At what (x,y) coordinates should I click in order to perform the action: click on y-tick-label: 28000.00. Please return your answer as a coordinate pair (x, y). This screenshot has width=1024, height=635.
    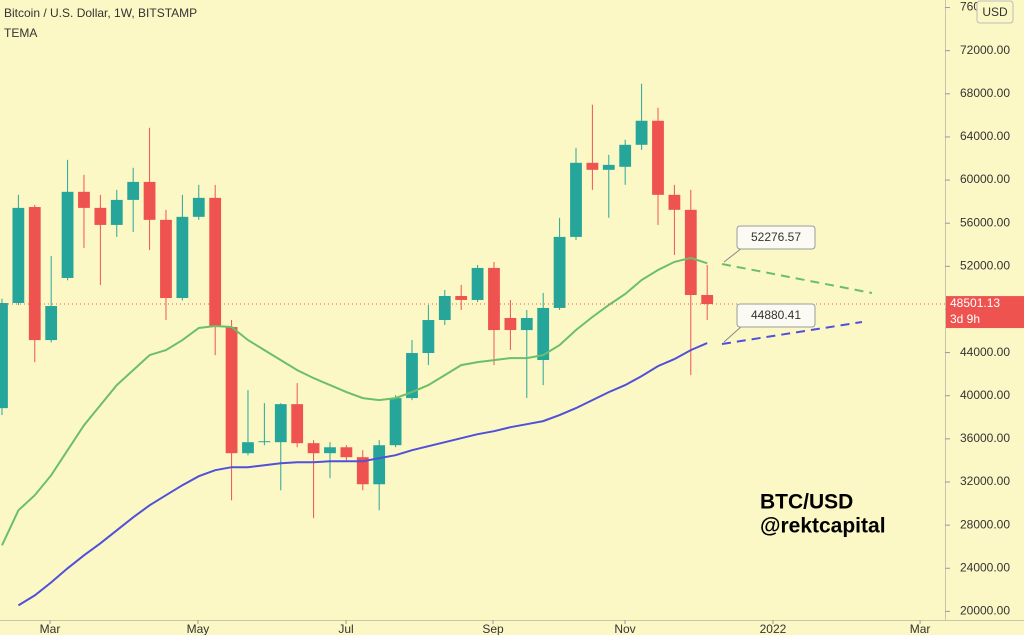
    Looking at the image, I should click on (985, 524).